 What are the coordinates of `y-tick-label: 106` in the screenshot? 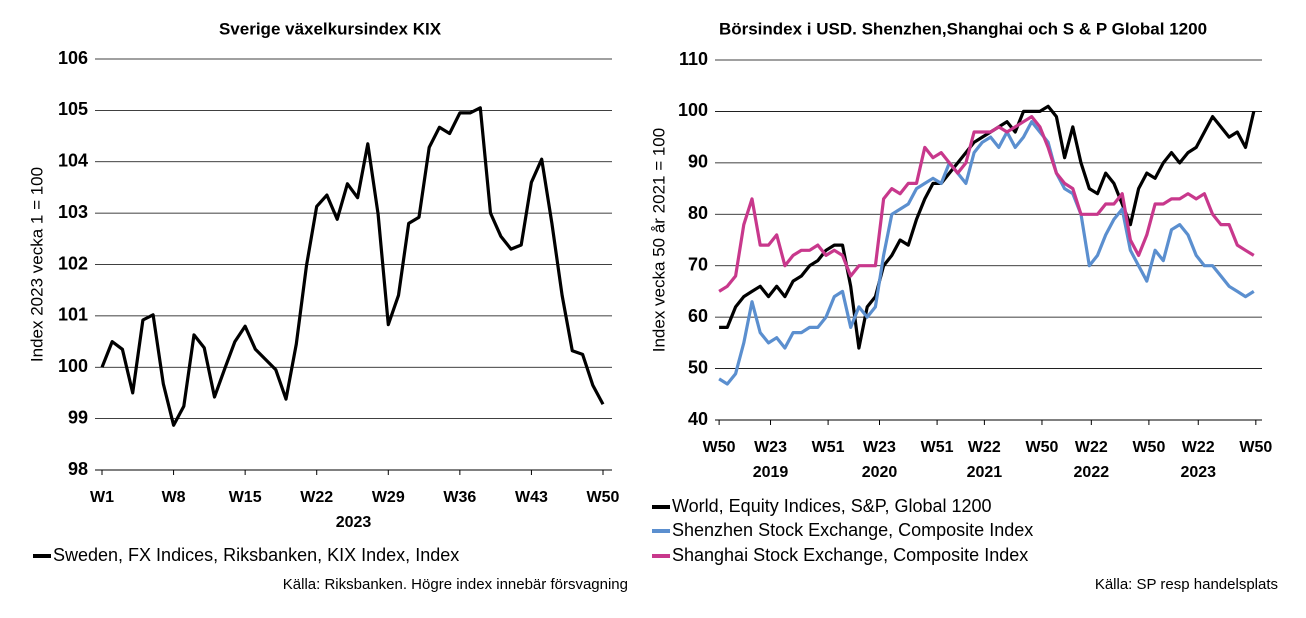 It's located at (73, 58).